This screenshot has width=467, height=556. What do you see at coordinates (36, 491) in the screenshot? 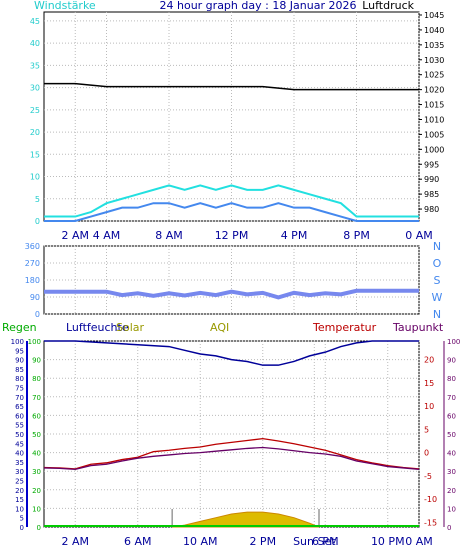
I see `humidity-tick-label: 20` at bounding box center [36, 491].